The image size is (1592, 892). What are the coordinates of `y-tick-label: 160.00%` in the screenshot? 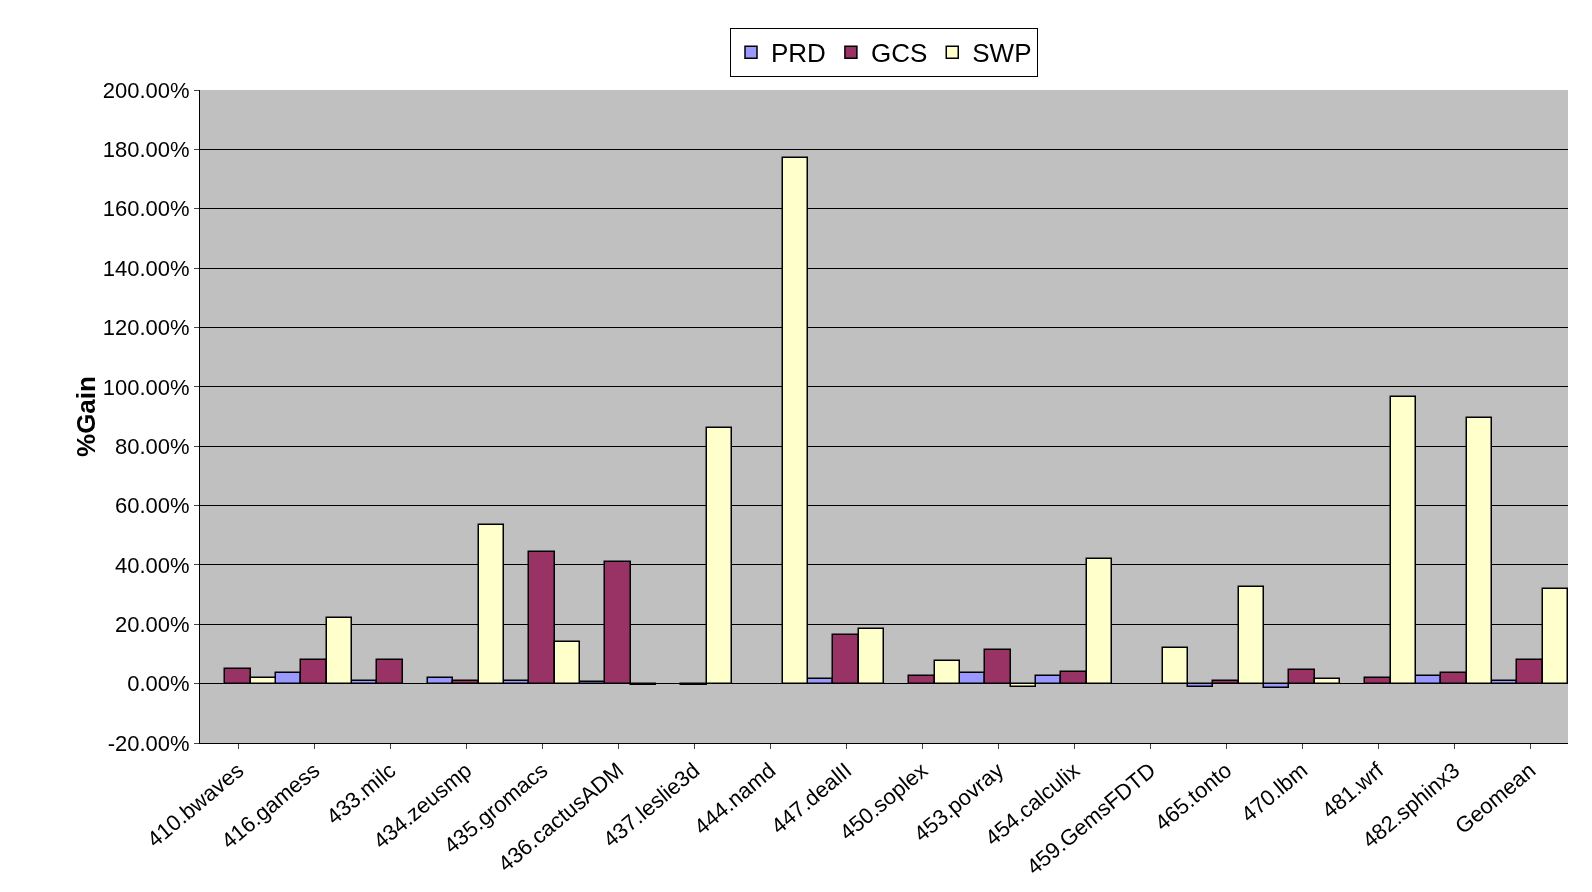 It's located at (146, 209).